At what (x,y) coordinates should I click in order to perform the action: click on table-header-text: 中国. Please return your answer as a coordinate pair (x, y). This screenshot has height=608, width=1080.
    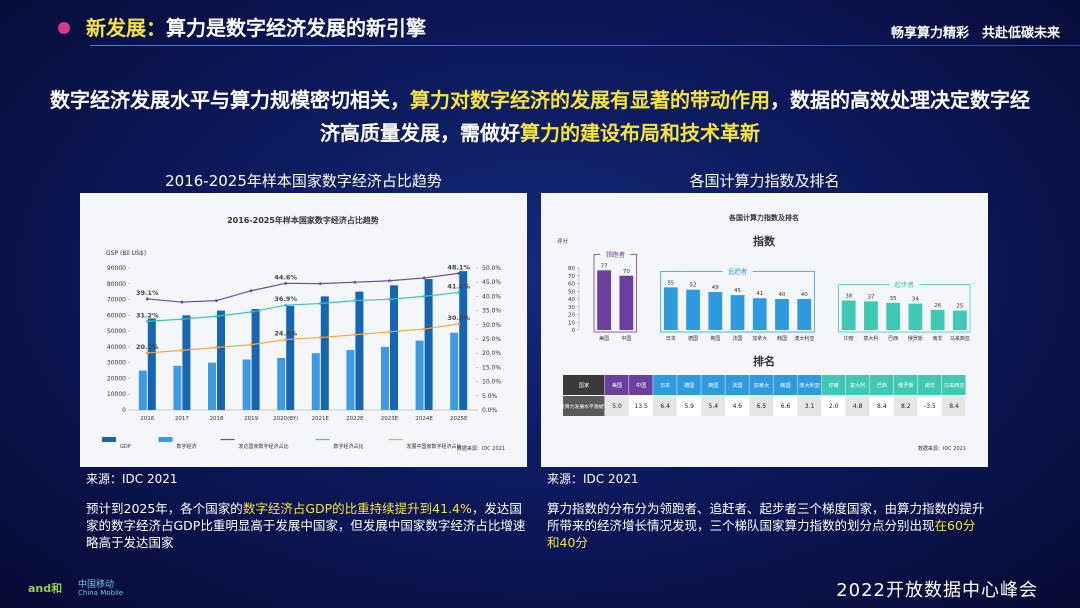
    Looking at the image, I should click on (641, 385).